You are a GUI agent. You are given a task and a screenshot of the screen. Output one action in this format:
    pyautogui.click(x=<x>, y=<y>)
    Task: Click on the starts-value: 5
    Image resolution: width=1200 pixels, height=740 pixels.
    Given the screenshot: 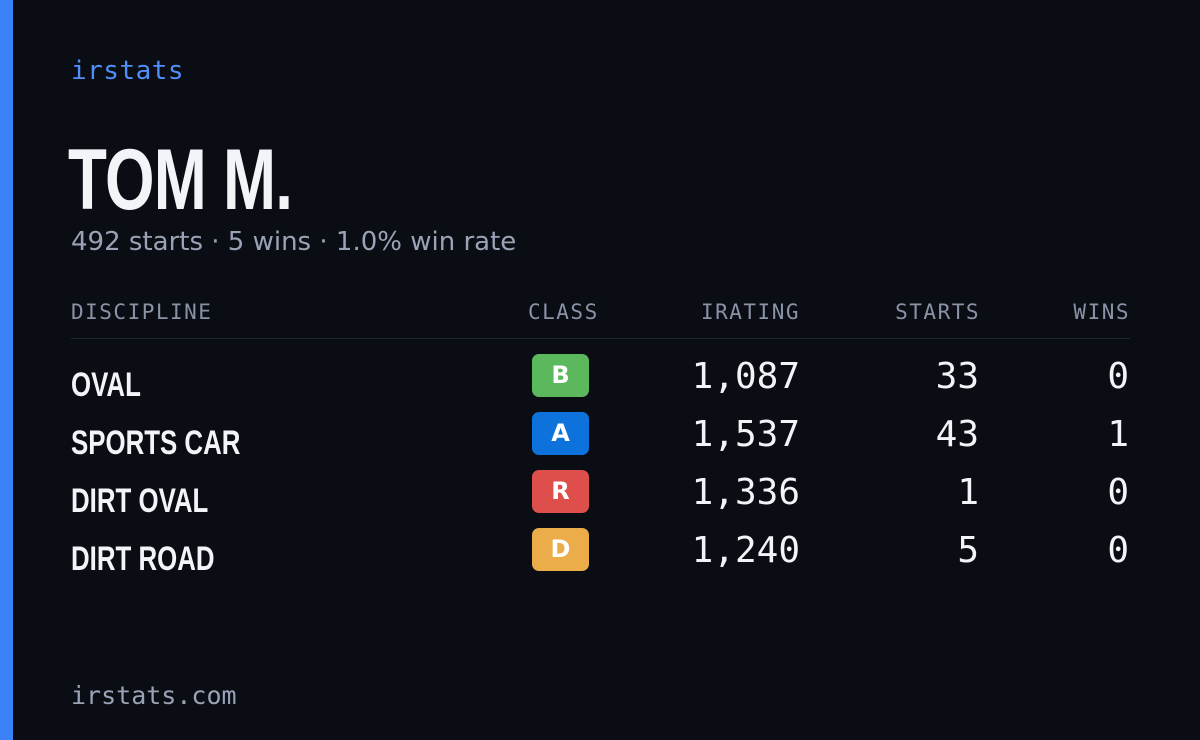 What is the action you would take?
    pyautogui.click(x=968, y=550)
    